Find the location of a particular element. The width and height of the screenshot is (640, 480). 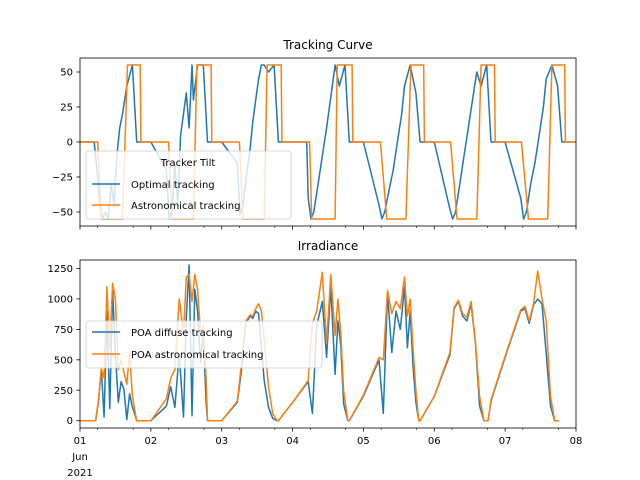

tracking-curve-title: Tracking Curve is located at coordinates (327, 45).